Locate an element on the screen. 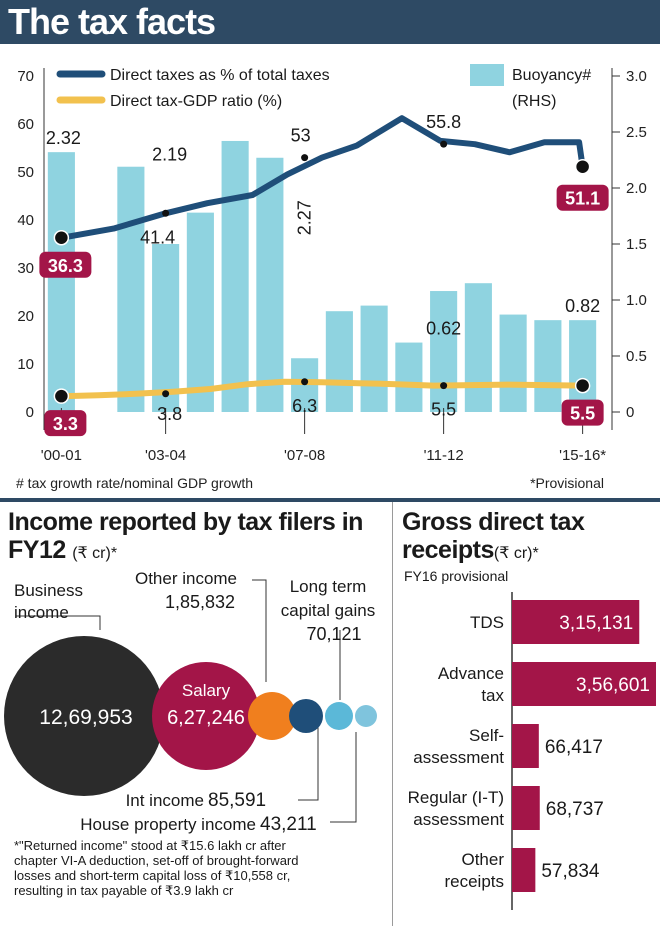 The height and width of the screenshot is (926, 660). buoyancy-footnote: # tax growth rate/nominal GDP growth is located at coordinates (134, 483).